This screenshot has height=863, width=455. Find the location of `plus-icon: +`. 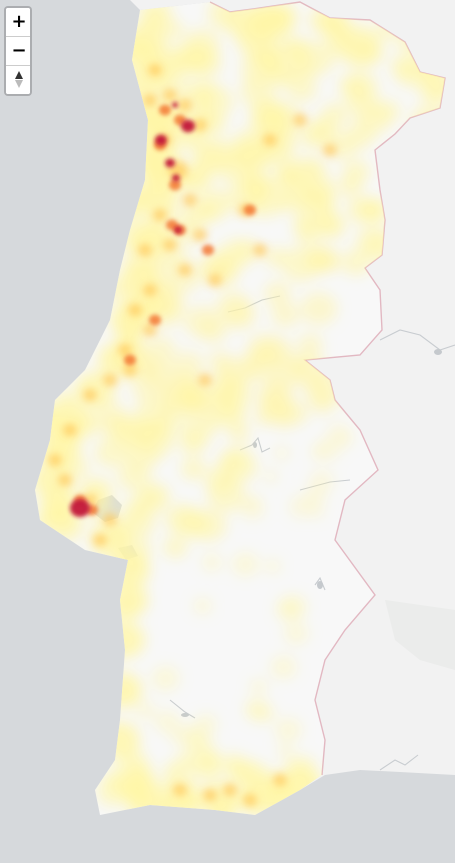

plus-icon: + is located at coordinates (19, 21).